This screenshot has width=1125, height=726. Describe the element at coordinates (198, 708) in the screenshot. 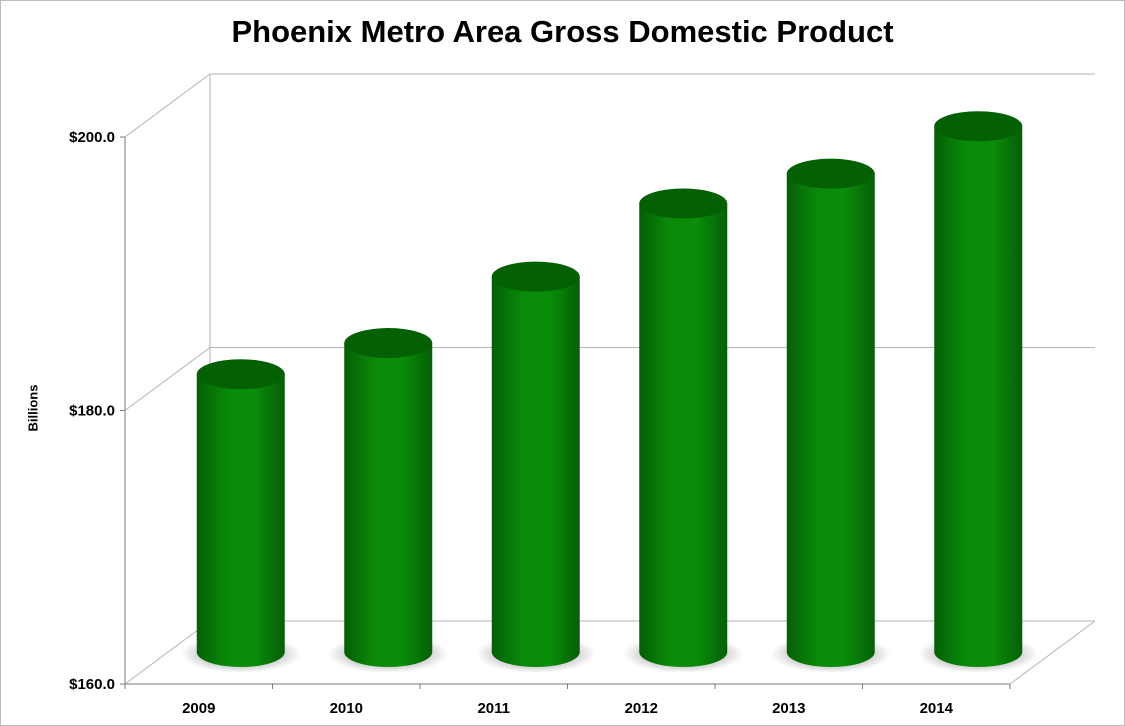

I see `x-tick-label: 2009` at that location.